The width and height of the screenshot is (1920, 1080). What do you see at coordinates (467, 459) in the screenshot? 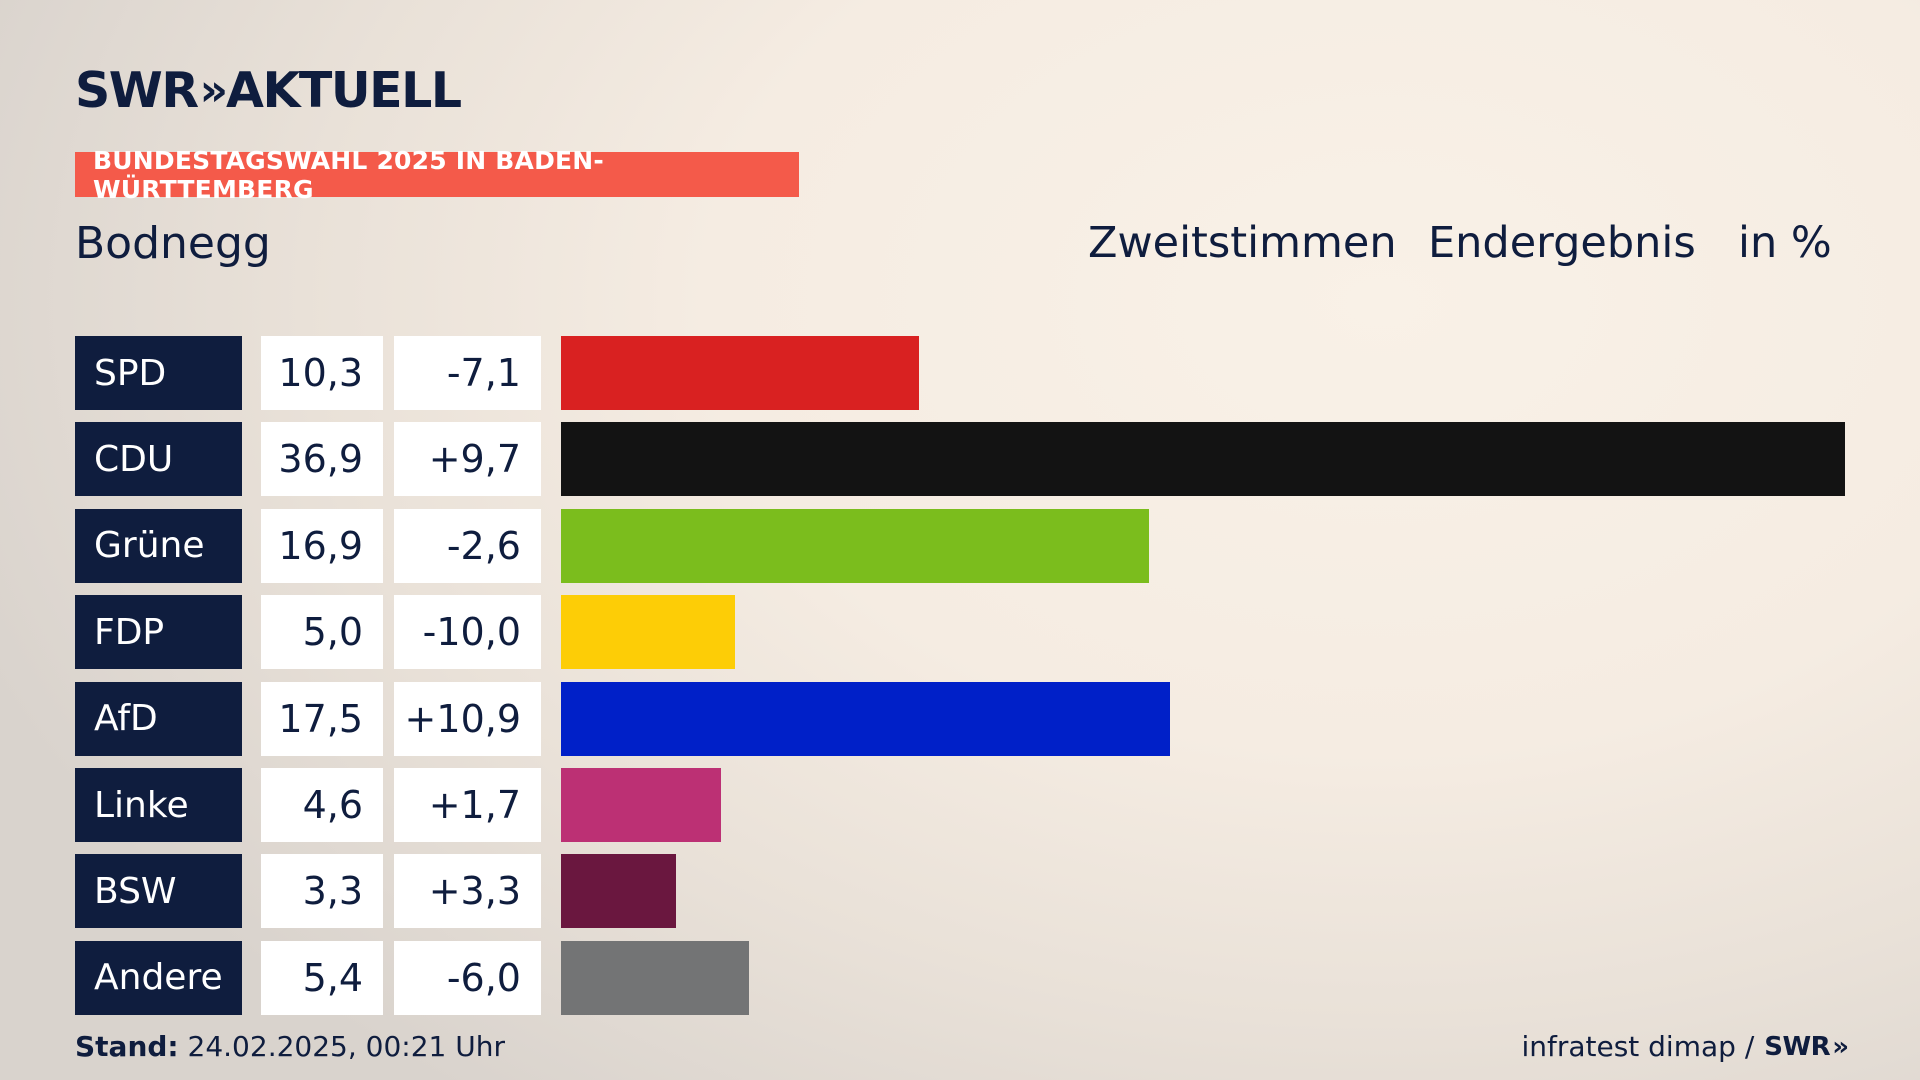
I see `vote-change-value: +9,7` at bounding box center [467, 459].